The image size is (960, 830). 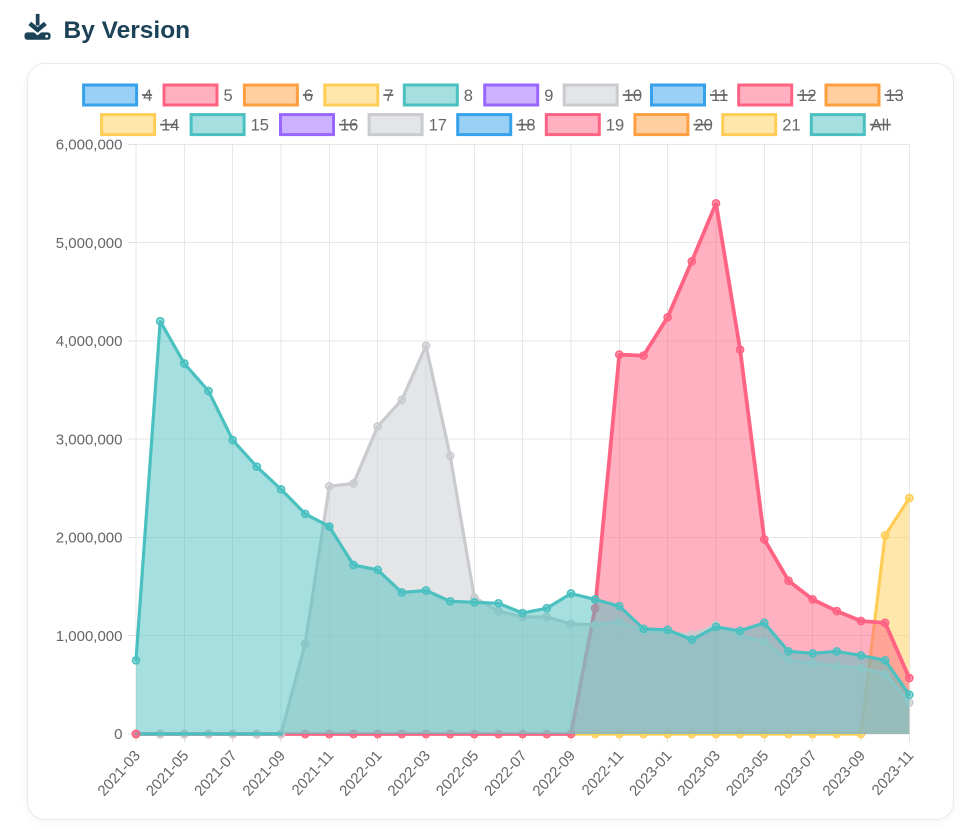 What do you see at coordinates (615, 125) in the screenshot?
I see `svg-text: 19` at bounding box center [615, 125].